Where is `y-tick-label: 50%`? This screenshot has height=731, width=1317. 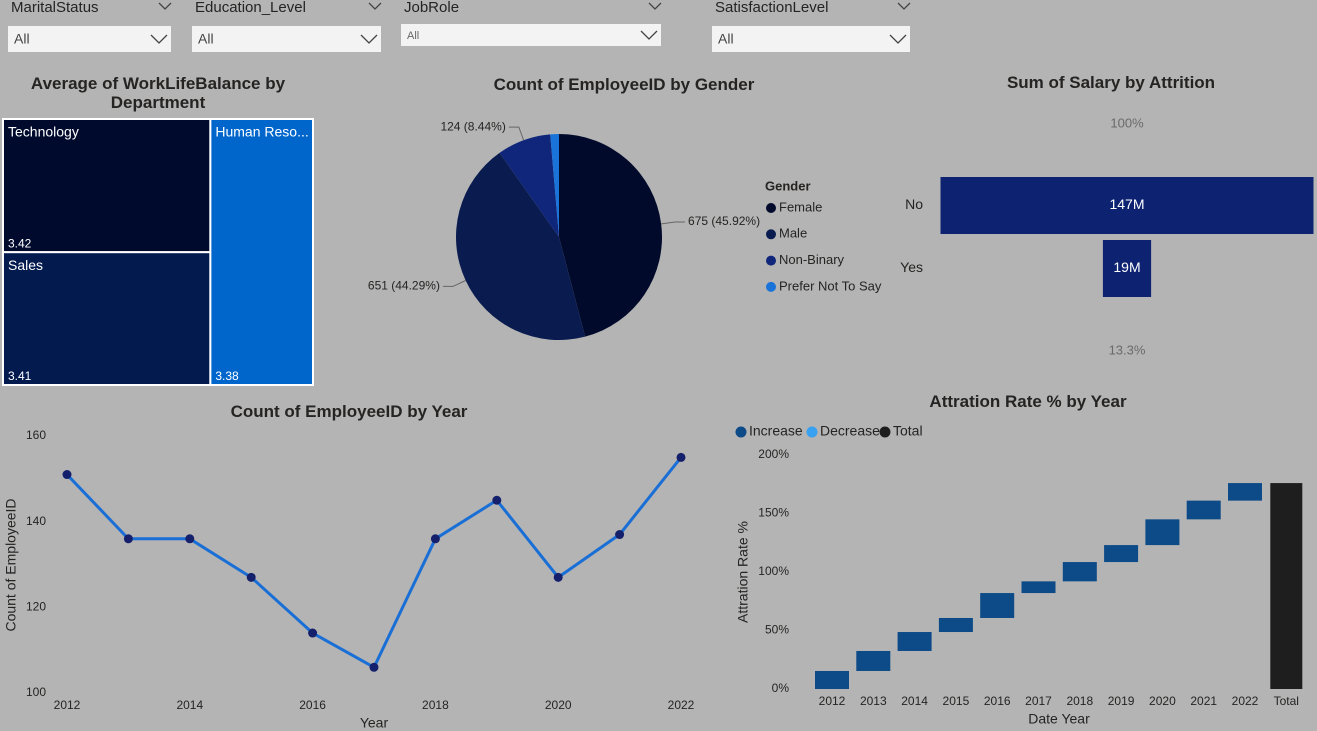 y-tick-label: 50% is located at coordinates (777, 630).